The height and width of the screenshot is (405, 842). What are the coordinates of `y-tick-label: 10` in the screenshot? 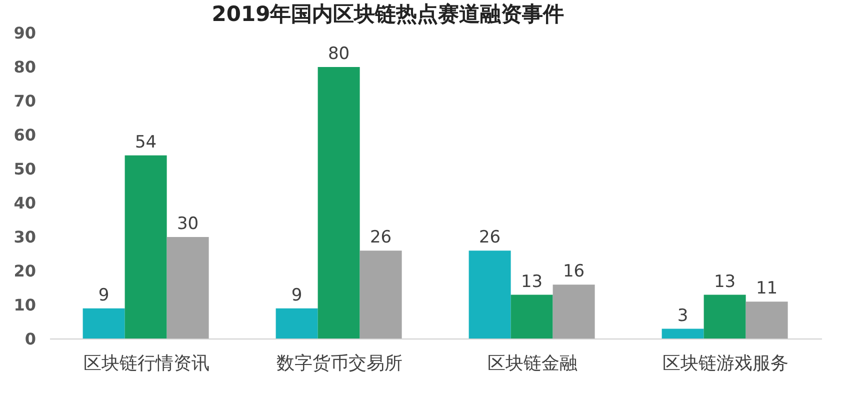 It's located at (25, 305).